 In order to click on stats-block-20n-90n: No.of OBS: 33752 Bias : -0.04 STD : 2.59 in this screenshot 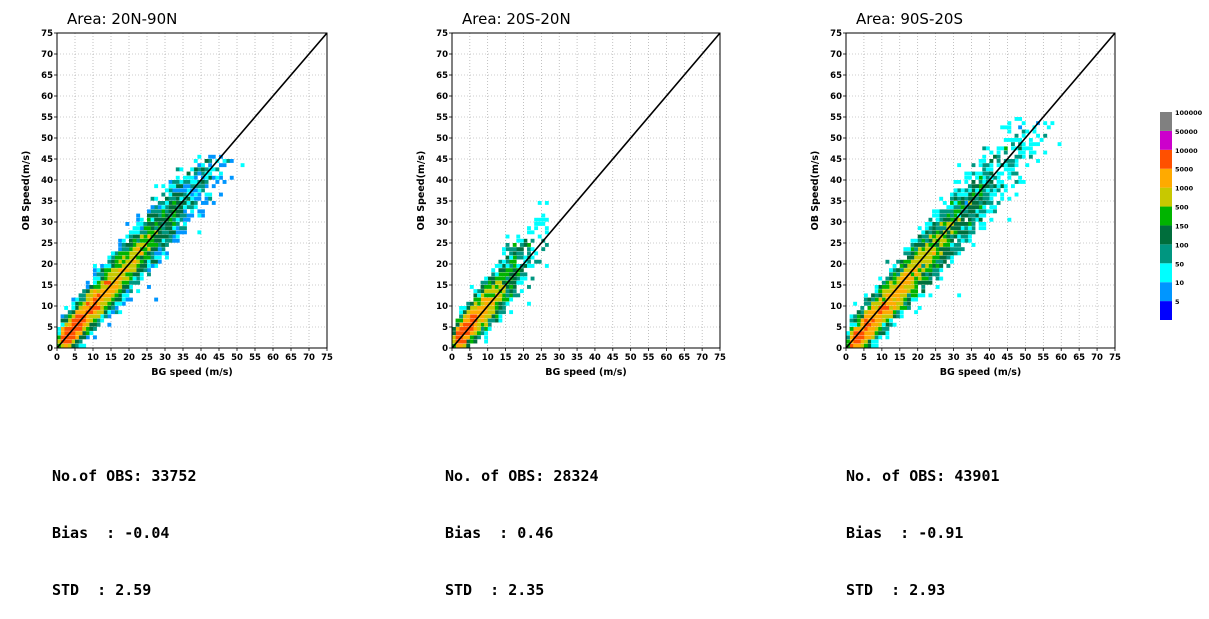, I will do `click(124, 524)`.